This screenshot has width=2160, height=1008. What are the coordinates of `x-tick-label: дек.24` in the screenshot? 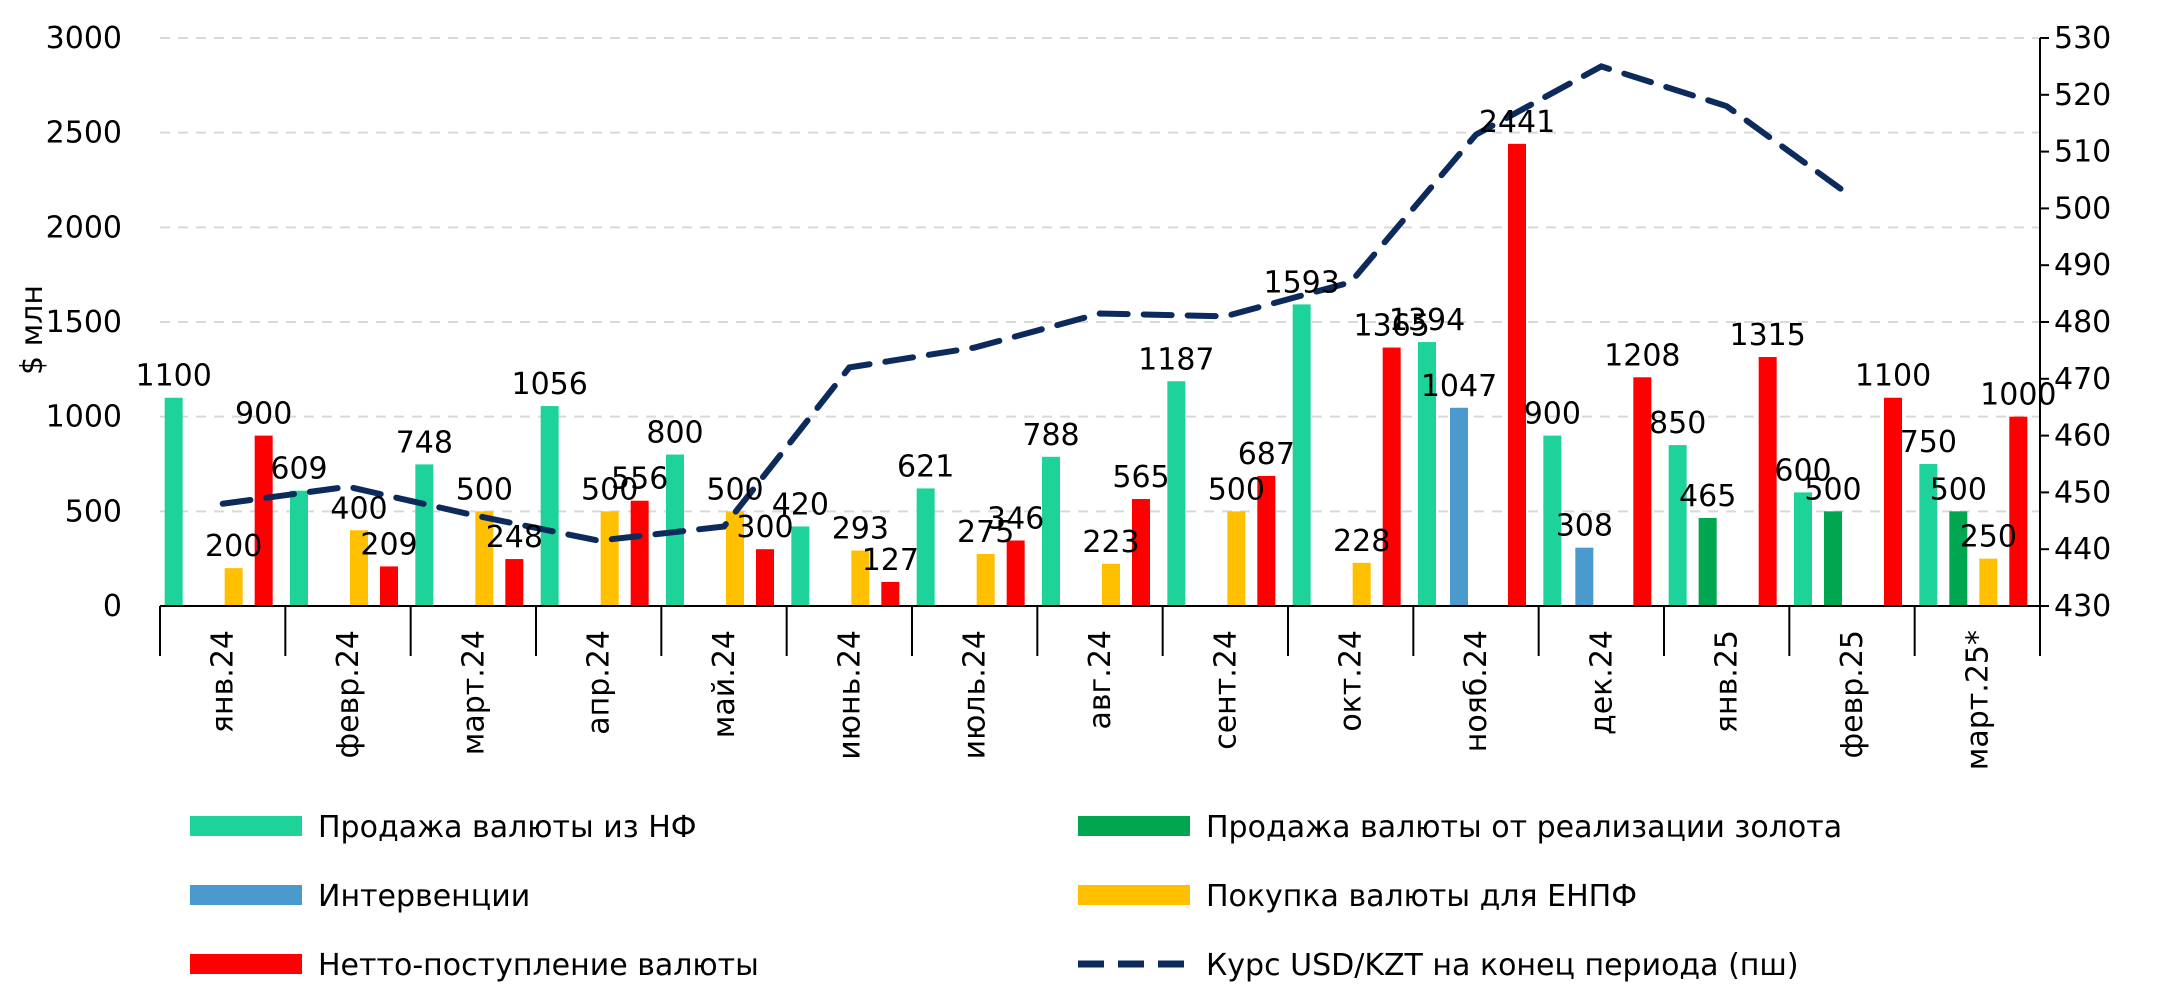 It's located at (1601, 682).